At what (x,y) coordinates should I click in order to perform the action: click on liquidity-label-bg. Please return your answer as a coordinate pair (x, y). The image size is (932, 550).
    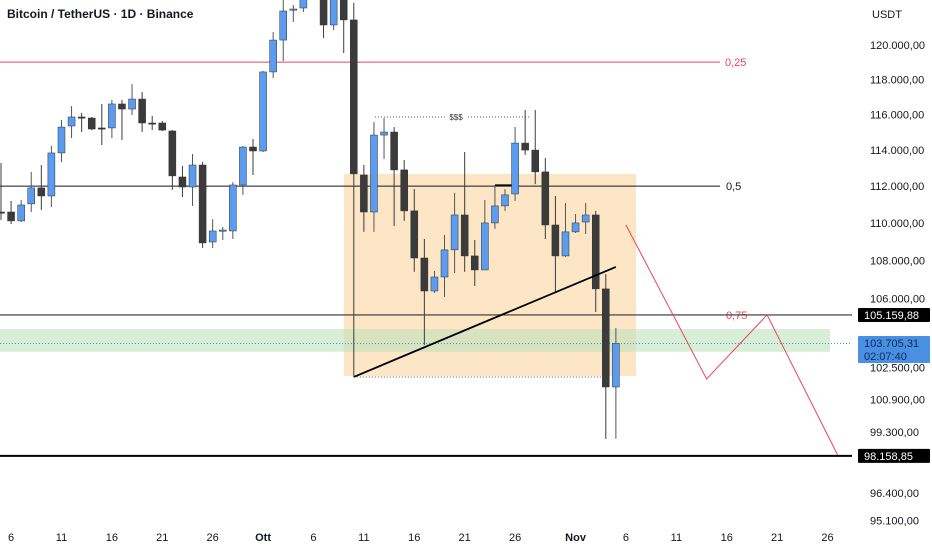
    Looking at the image, I should click on (456, 116).